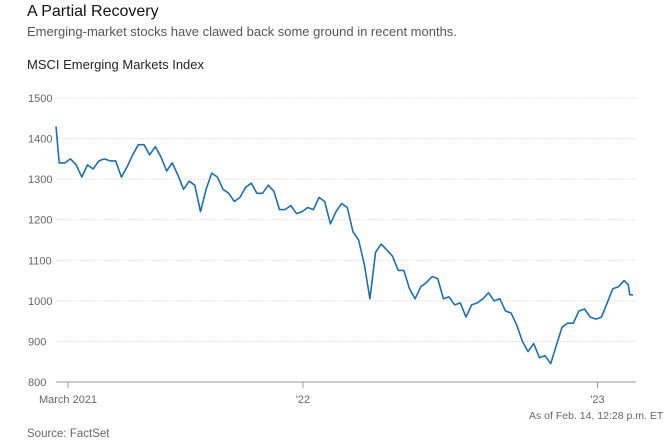 Image resolution: width=666 pixels, height=445 pixels. I want to click on y-tick-label-800: 800, so click(37, 383).